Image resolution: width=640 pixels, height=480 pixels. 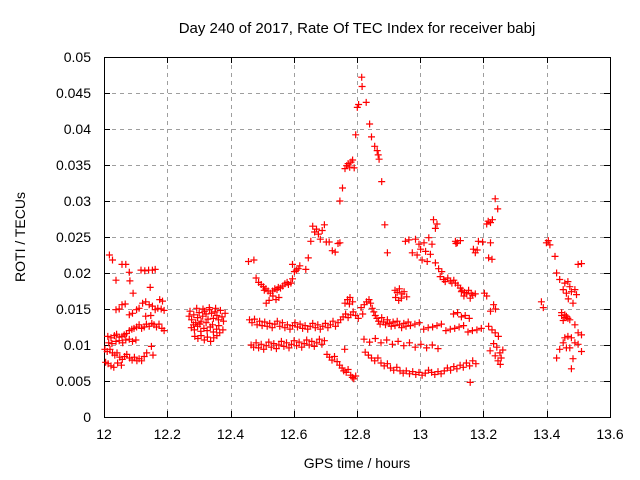 I want to click on y-tick-label: 0.01, so click(x=77, y=345).